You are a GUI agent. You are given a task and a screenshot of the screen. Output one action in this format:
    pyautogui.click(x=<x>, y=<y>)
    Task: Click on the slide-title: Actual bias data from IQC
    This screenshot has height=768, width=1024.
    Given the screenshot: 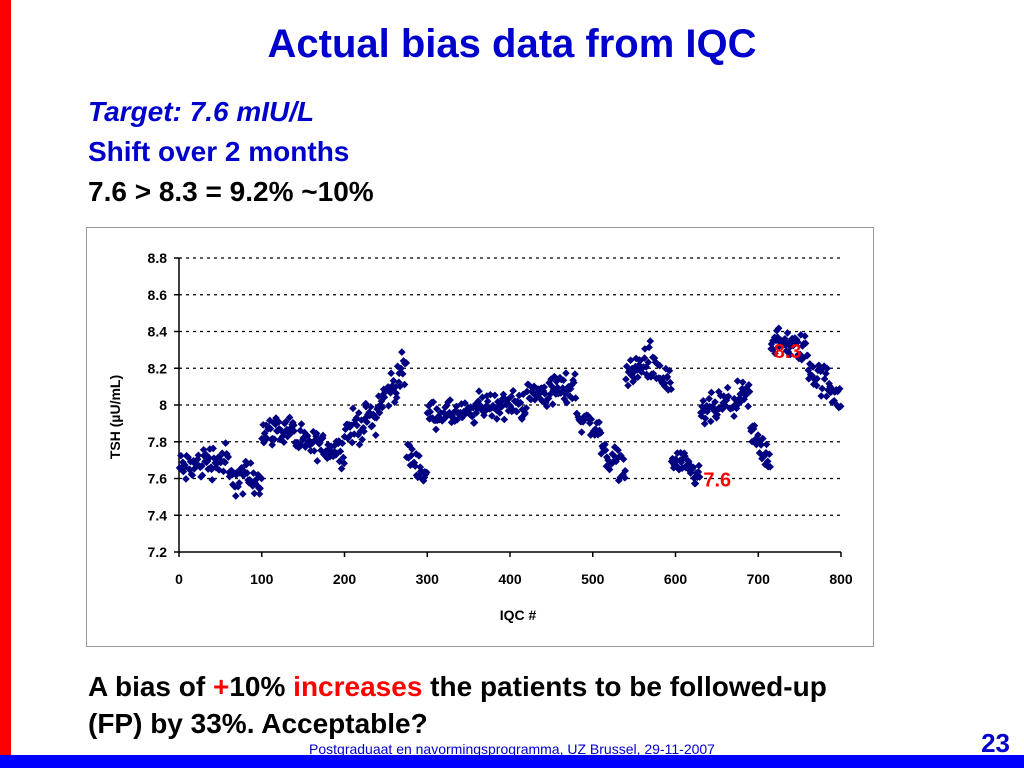 What is the action you would take?
    pyautogui.click(x=512, y=44)
    